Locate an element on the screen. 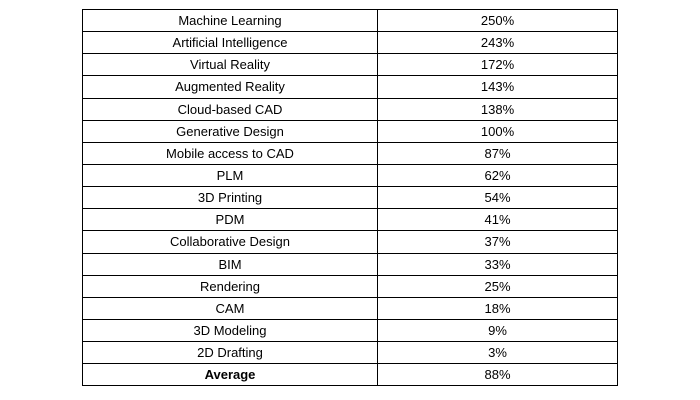 This screenshot has width=700, height=400. percentage-cell: 243% is located at coordinates (497, 43).